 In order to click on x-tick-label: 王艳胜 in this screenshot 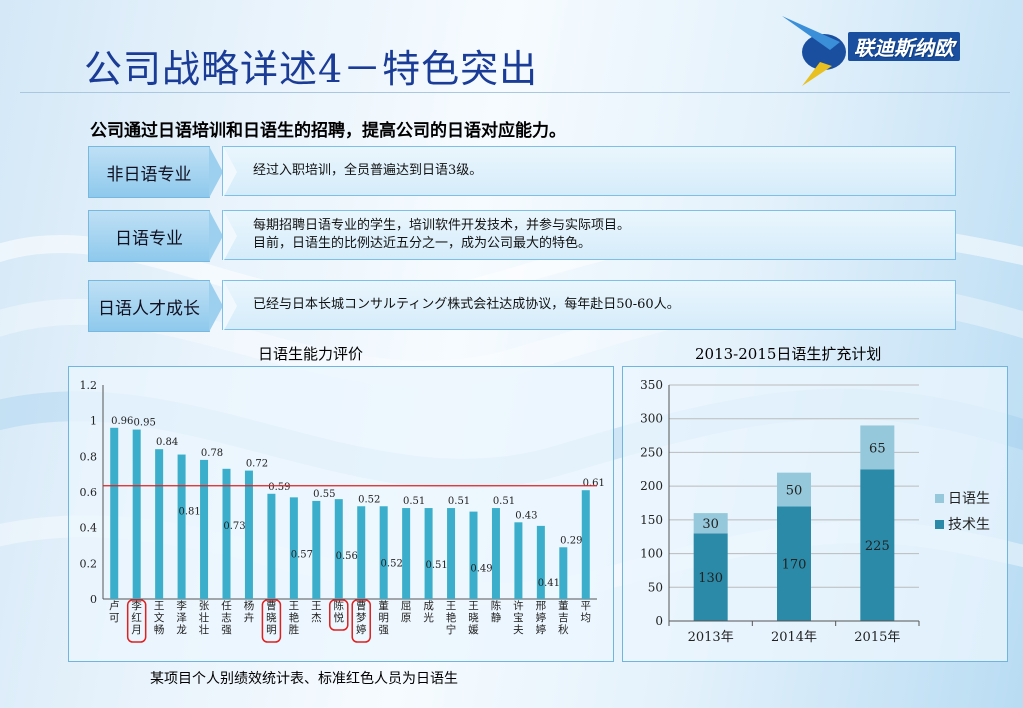, I will do `click(294, 618)`.